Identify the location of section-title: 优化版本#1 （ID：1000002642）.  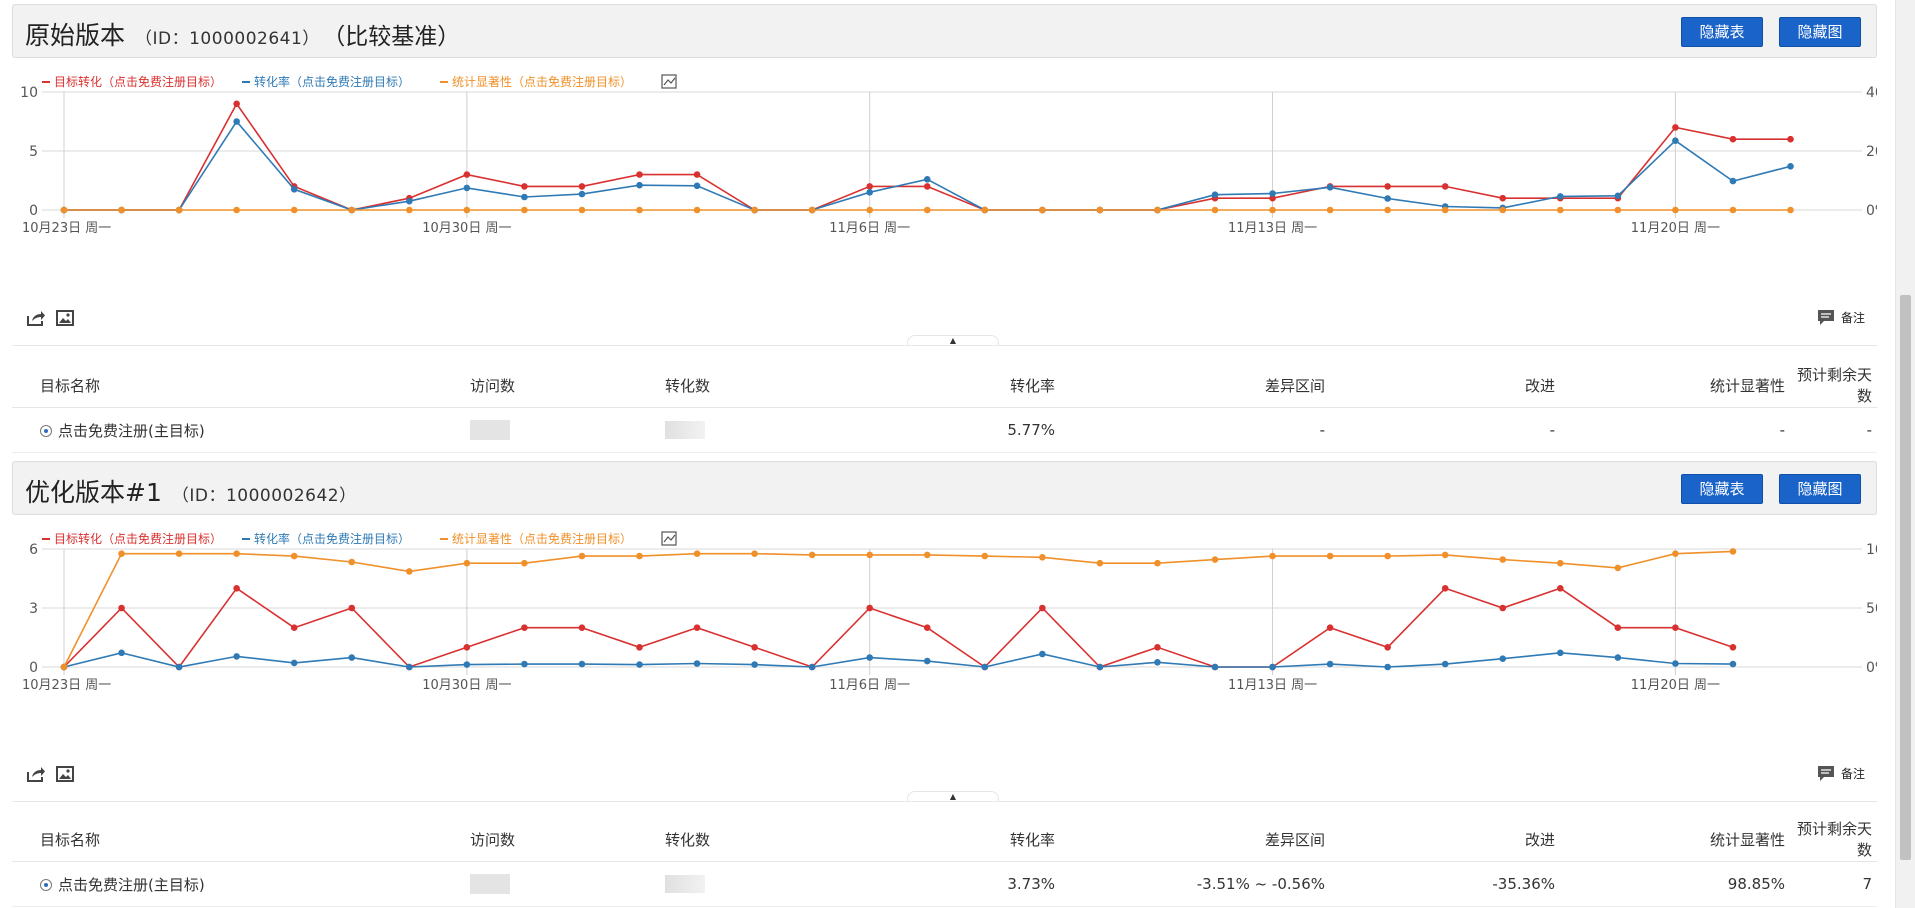
(198, 491).